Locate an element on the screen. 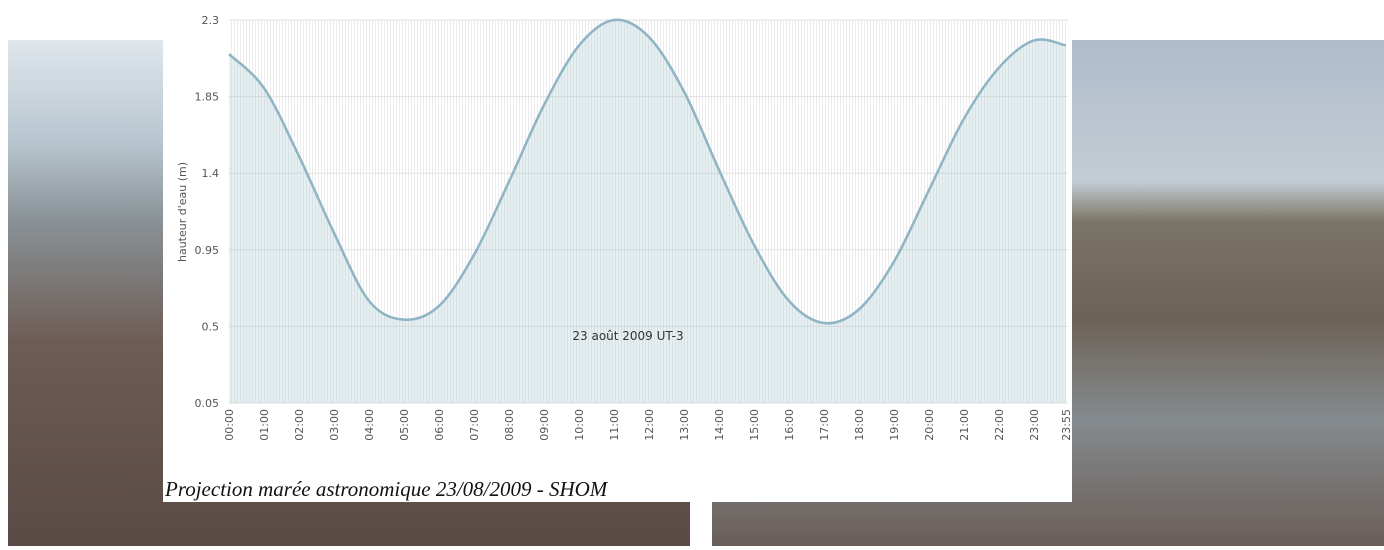 Image resolution: width=1384 pixels, height=550 pixels. x-tick-label: 03:00 is located at coordinates (334, 425).